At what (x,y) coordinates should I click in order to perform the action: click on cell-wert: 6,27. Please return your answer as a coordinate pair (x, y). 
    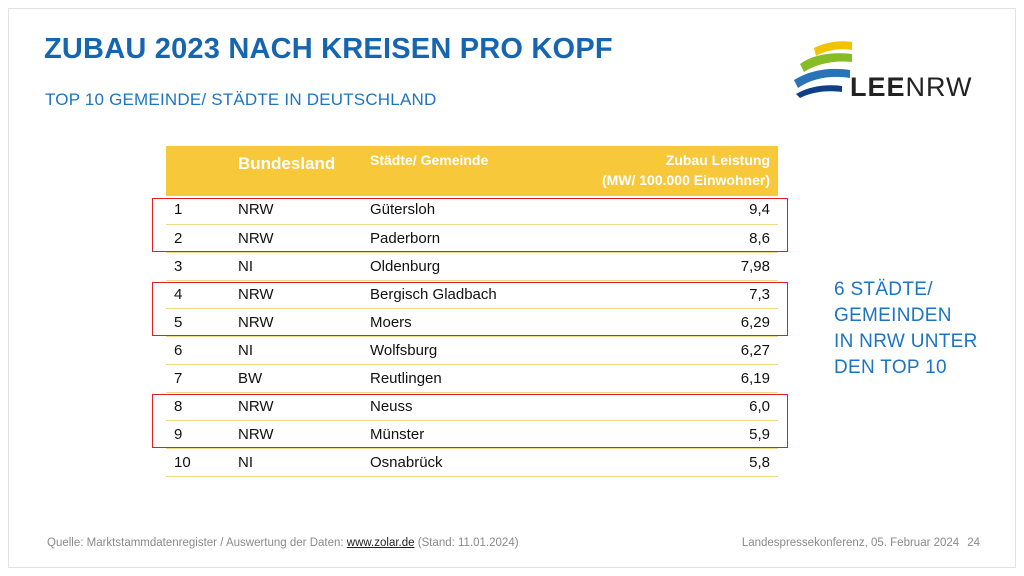
    Looking at the image, I should click on (670, 350).